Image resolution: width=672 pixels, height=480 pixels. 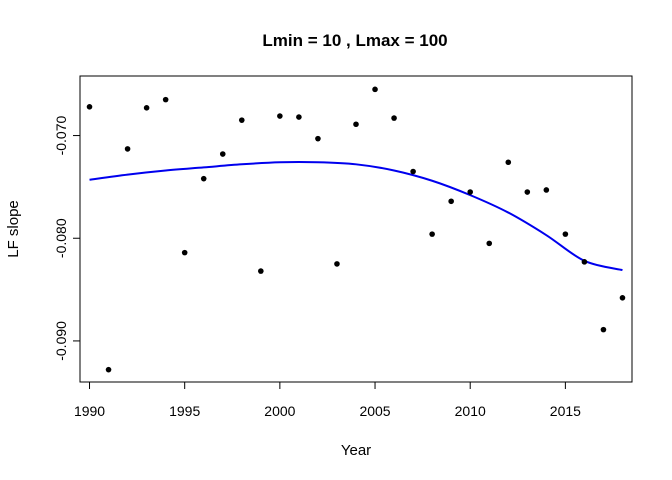 What do you see at coordinates (470, 411) in the screenshot?
I see `x-tick-label: 2010` at bounding box center [470, 411].